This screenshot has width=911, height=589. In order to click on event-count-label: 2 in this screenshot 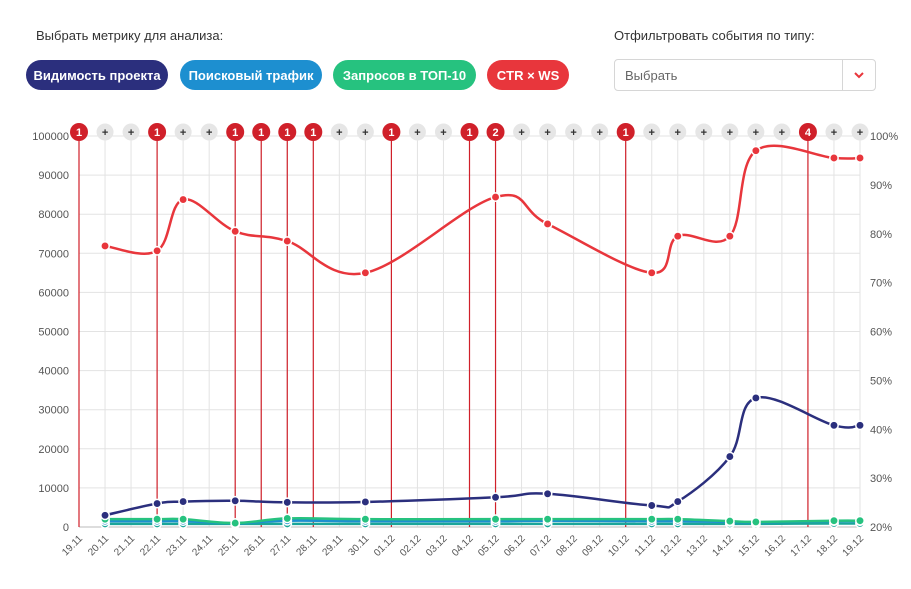, I will do `click(495, 133)`.